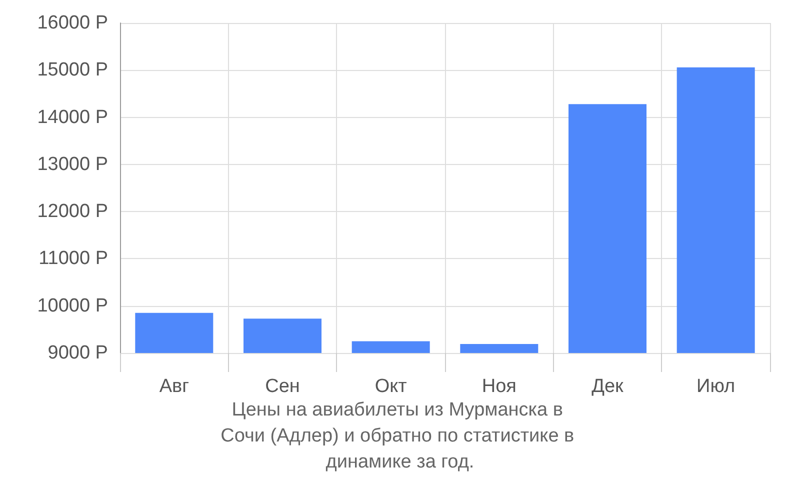 The image size is (800, 500). Describe the element at coordinates (499, 386) in the screenshot. I see `x-tick-label: Ноя` at that location.